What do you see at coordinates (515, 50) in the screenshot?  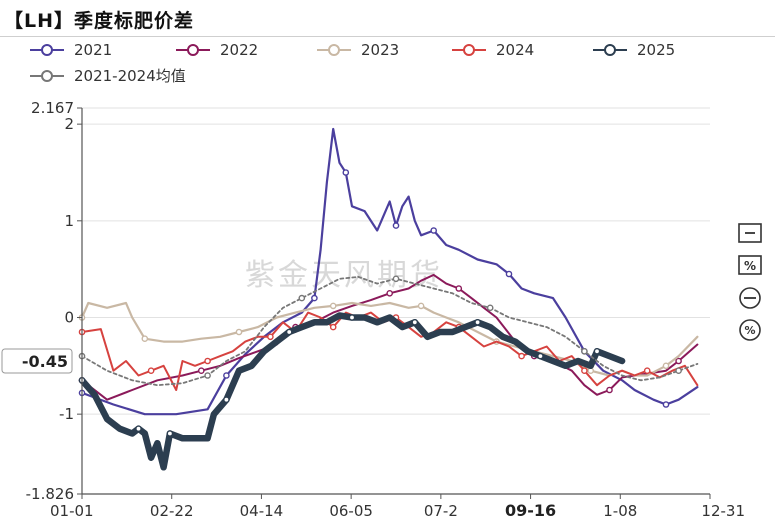 I see `legend-label: 2024` at bounding box center [515, 50].